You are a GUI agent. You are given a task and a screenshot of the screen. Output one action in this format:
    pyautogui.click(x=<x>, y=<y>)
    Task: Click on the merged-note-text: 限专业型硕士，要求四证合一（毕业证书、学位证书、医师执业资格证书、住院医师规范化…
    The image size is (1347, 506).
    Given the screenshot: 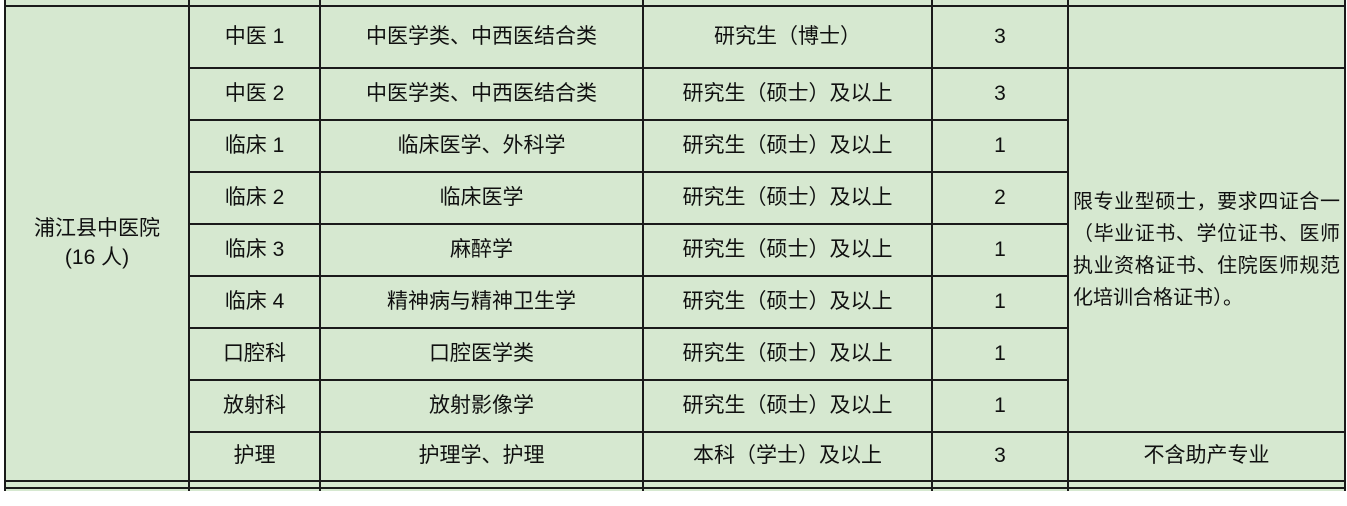 What is the action you would take?
    pyautogui.click(x=1206, y=250)
    